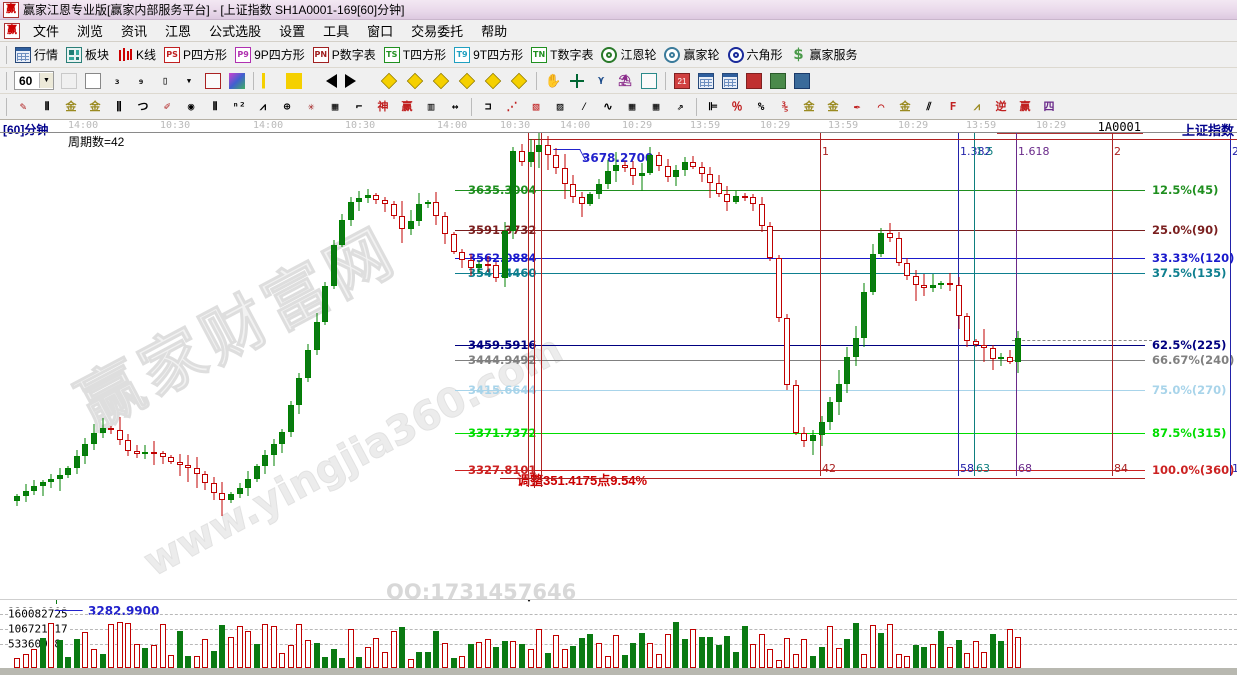  Describe the element at coordinates (455, 107) in the screenshot. I see `toolbar-button-span-measure: ↔` at that location.